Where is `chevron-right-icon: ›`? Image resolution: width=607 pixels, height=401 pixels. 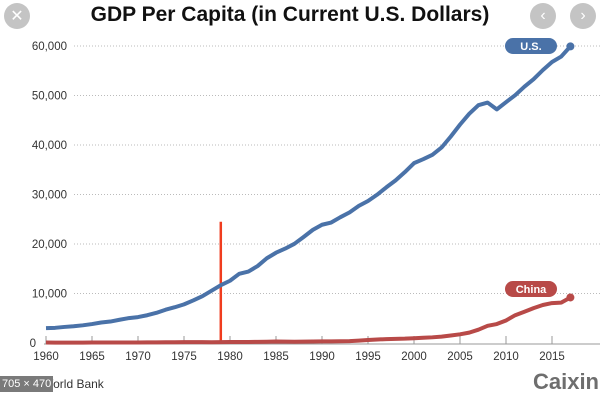
chevron-right-icon: › is located at coordinates (583, 16).